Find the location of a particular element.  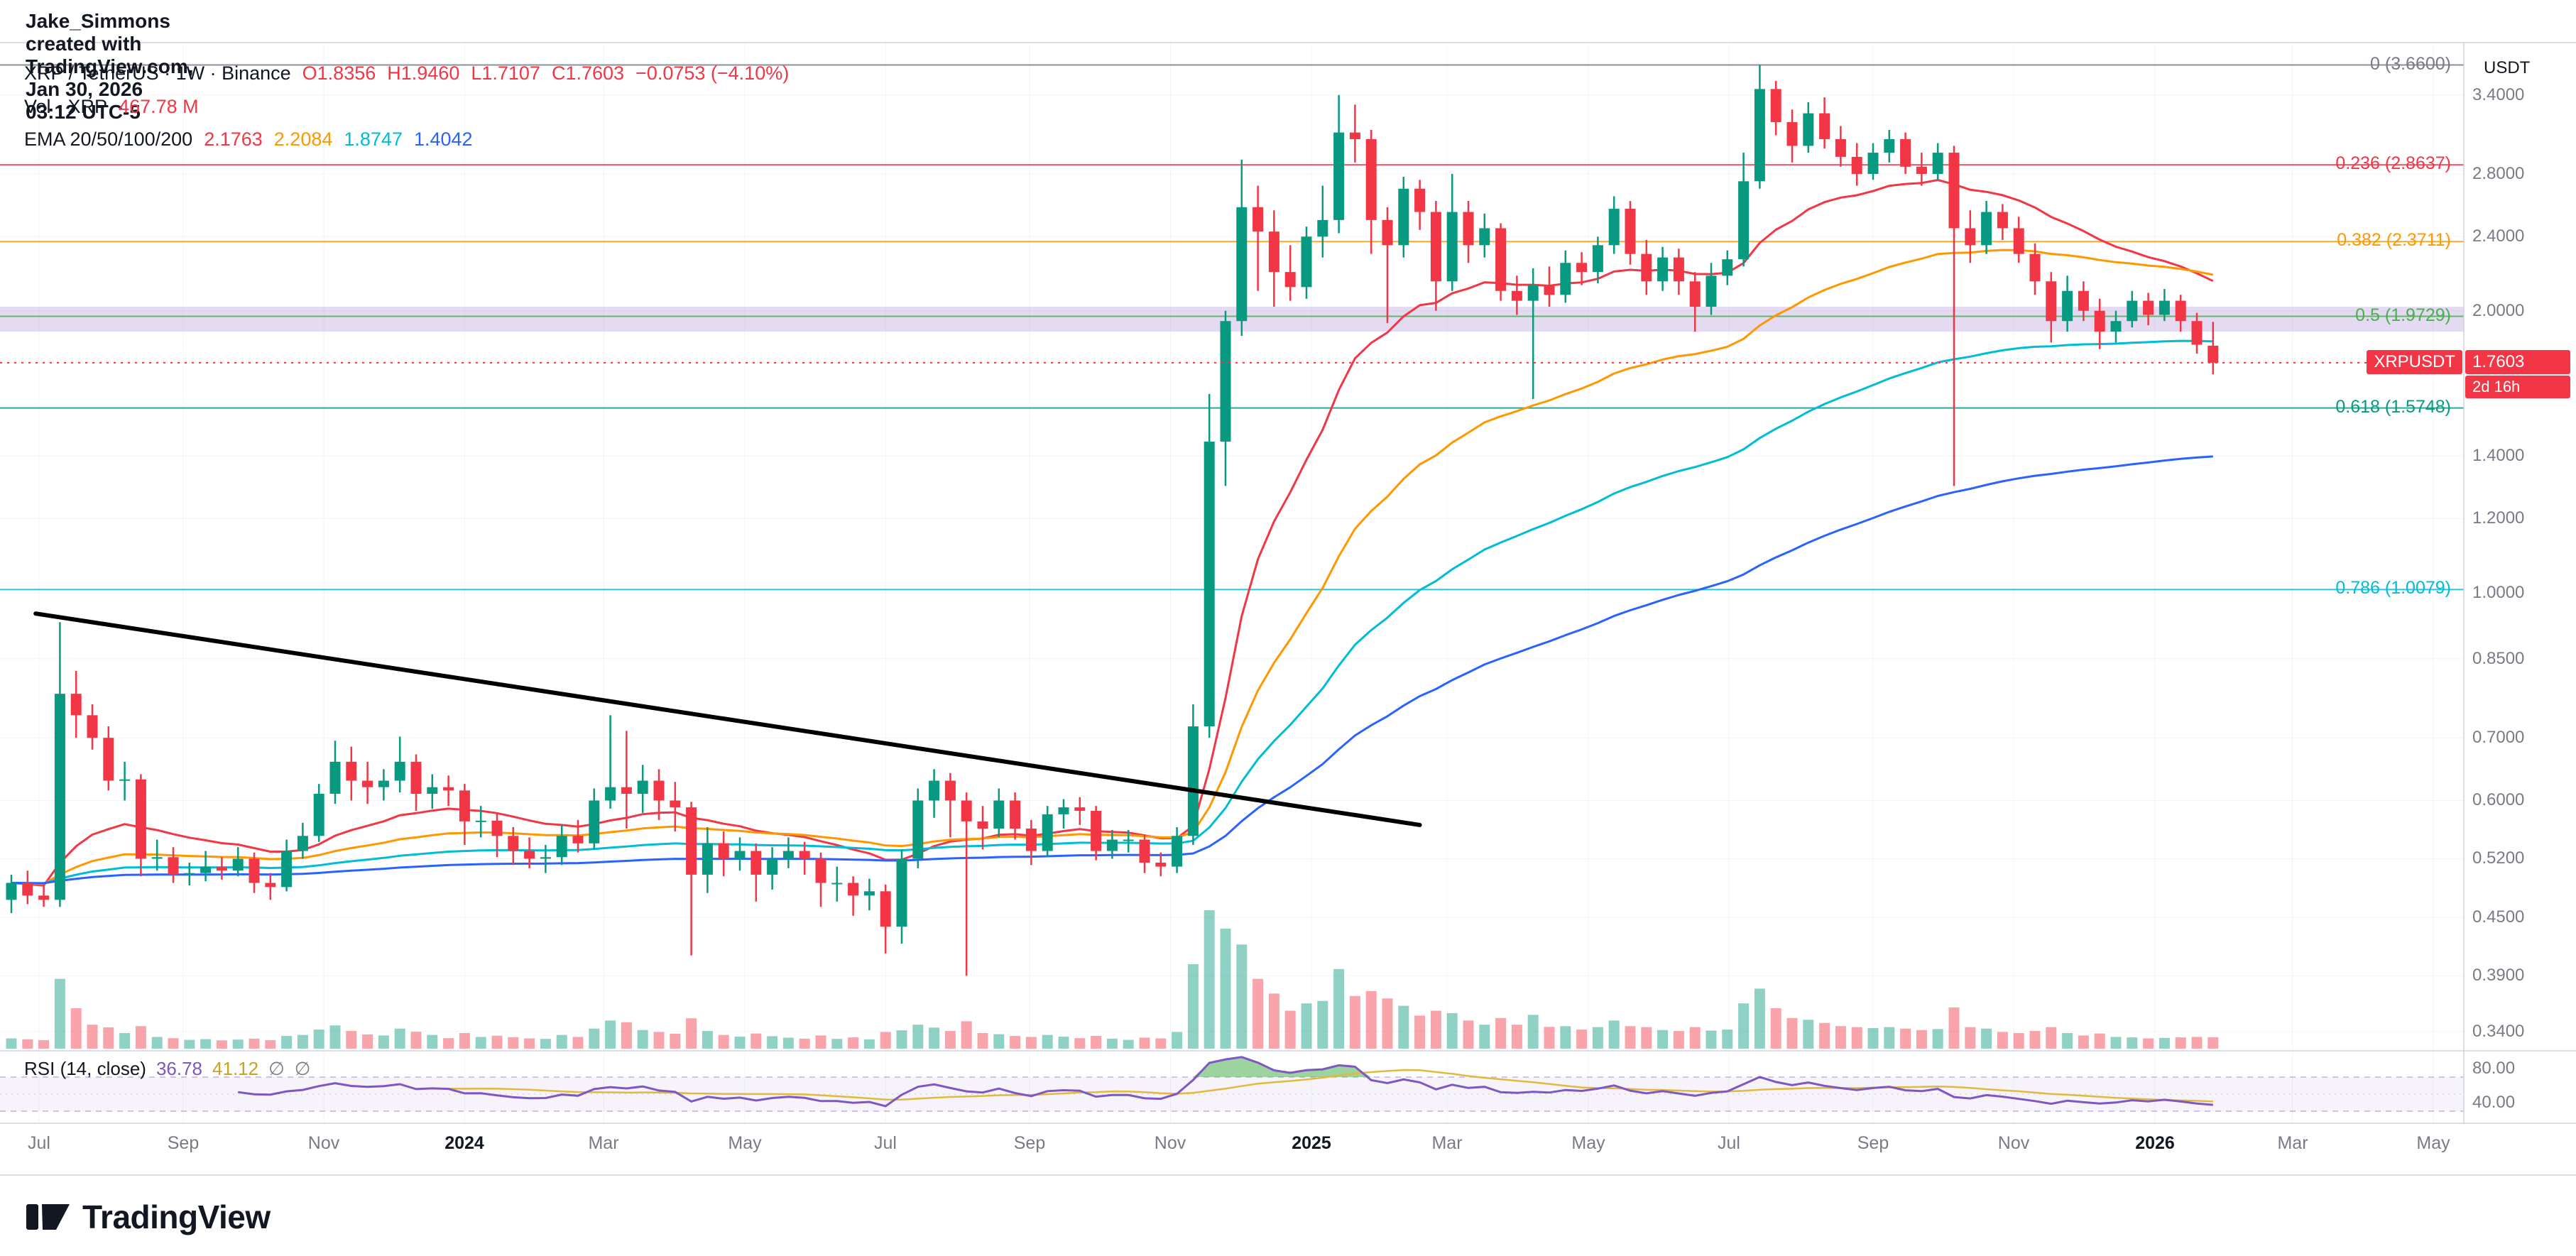

ema-legend-segment-2: 2.2084 is located at coordinates (303, 139).